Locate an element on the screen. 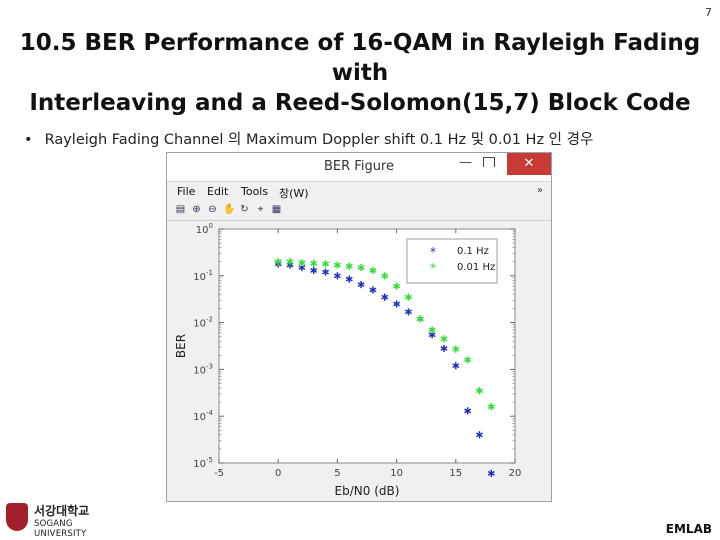 This screenshot has height=540, width=720. toolbar: ▤ ⊕ ⊖ ✋ ↻ ⌖ ▦ is located at coordinates (359, 211).